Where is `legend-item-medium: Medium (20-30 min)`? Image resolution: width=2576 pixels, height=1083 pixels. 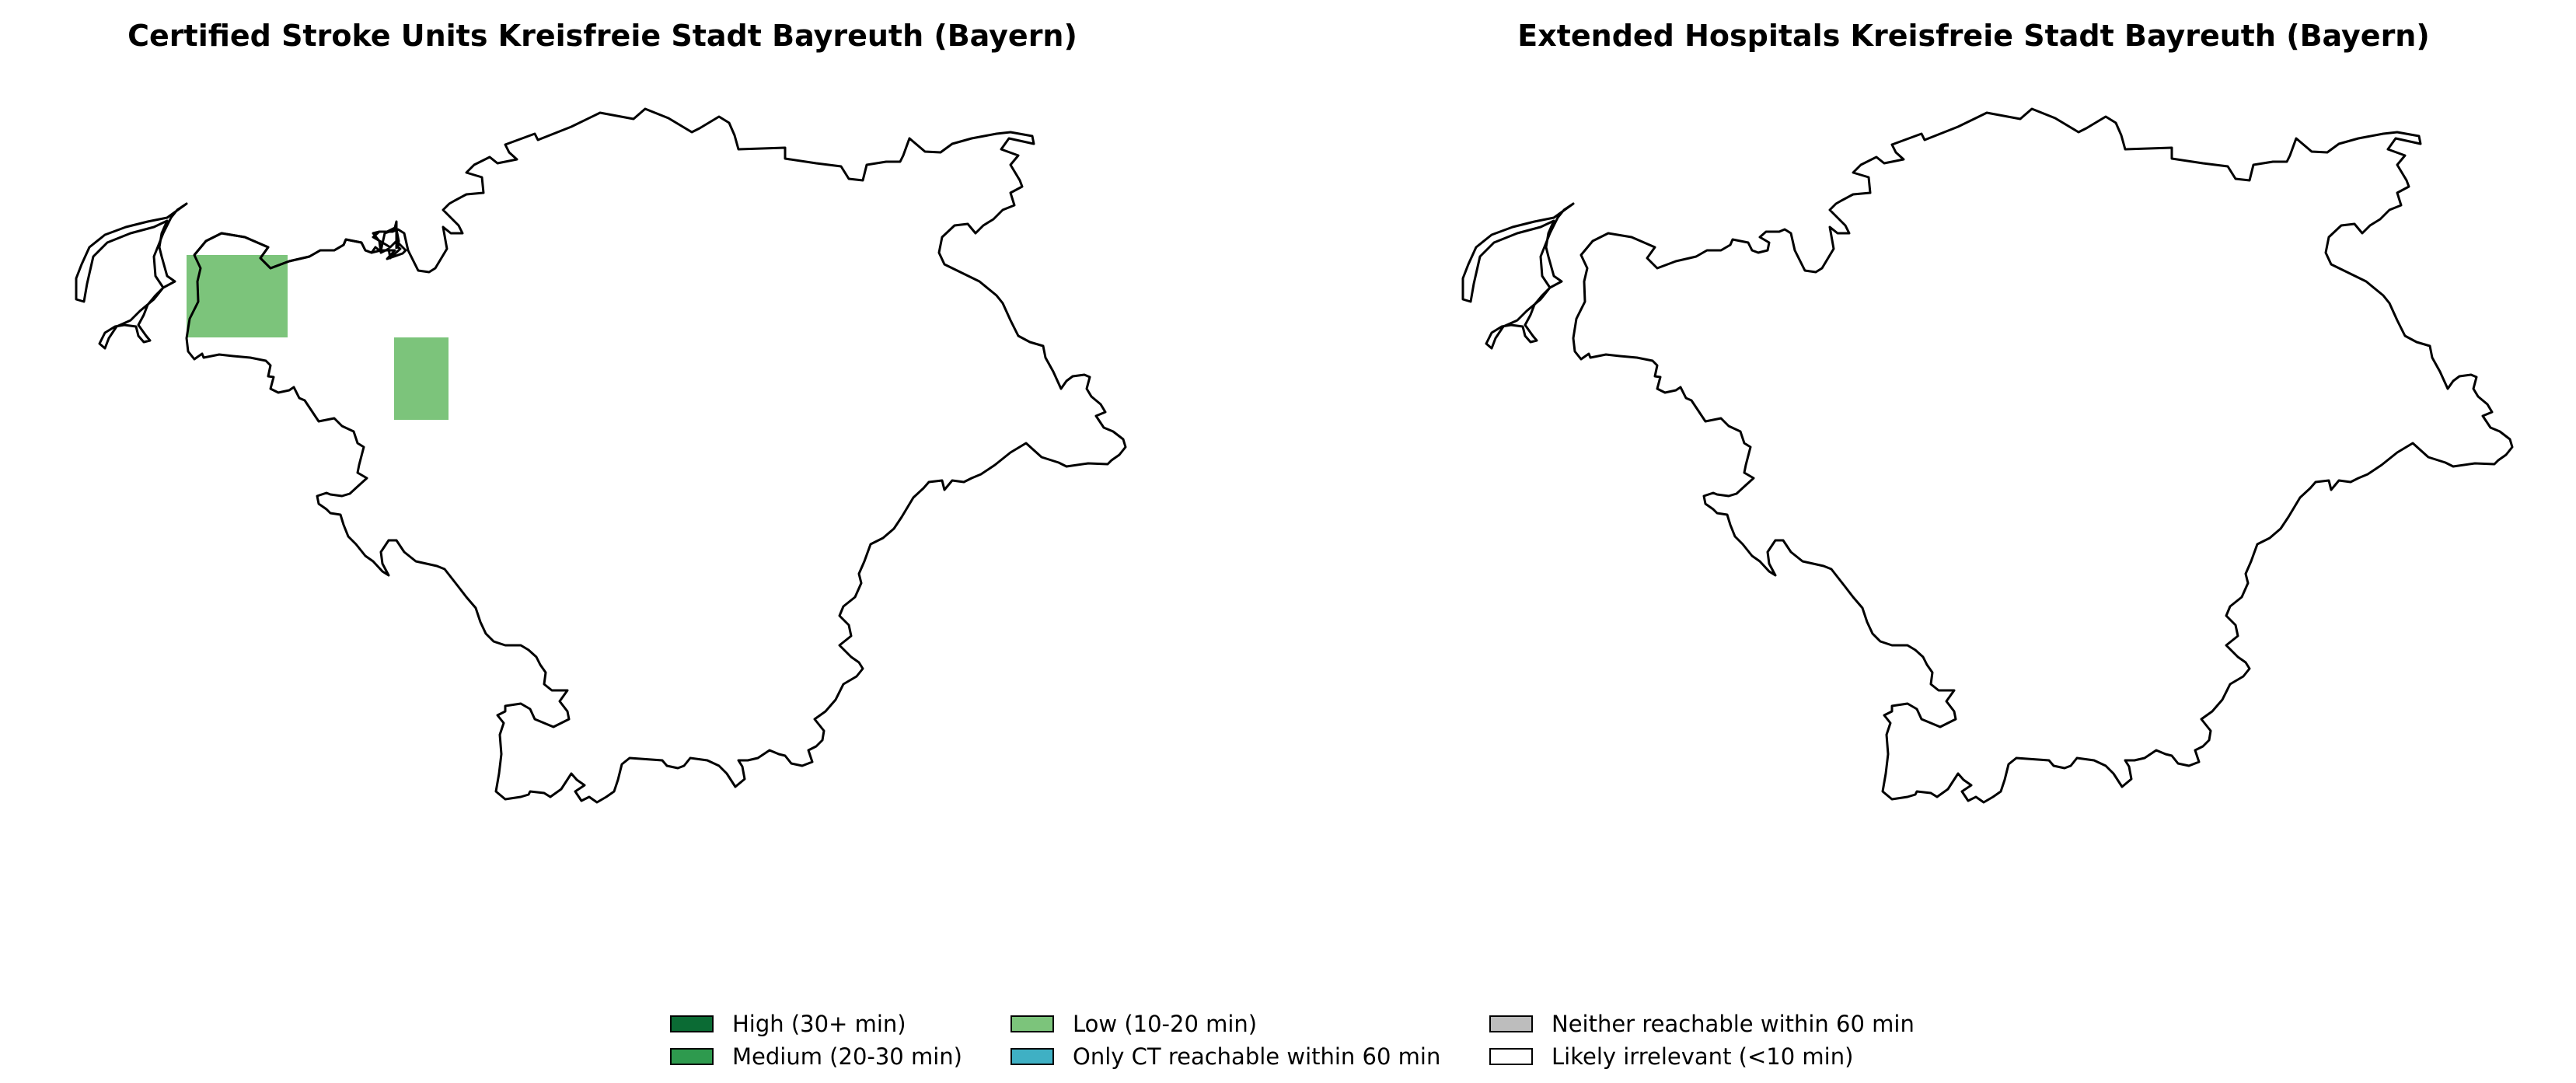 legend-item-medium: Medium (20-30 min) is located at coordinates (816, 1056).